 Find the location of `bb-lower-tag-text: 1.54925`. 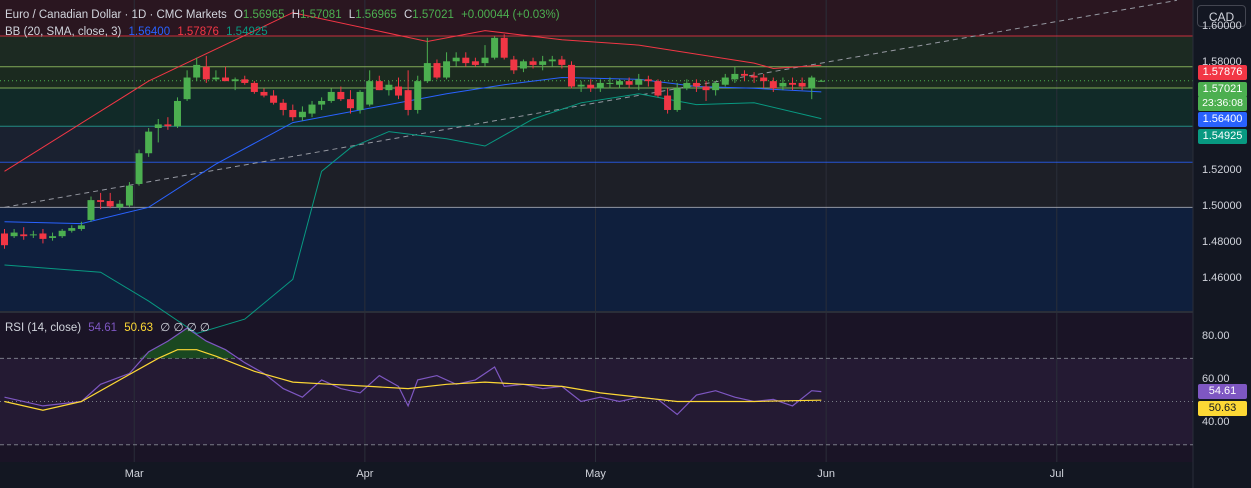

bb-lower-tag-text: 1.54925 is located at coordinates (1222, 136).